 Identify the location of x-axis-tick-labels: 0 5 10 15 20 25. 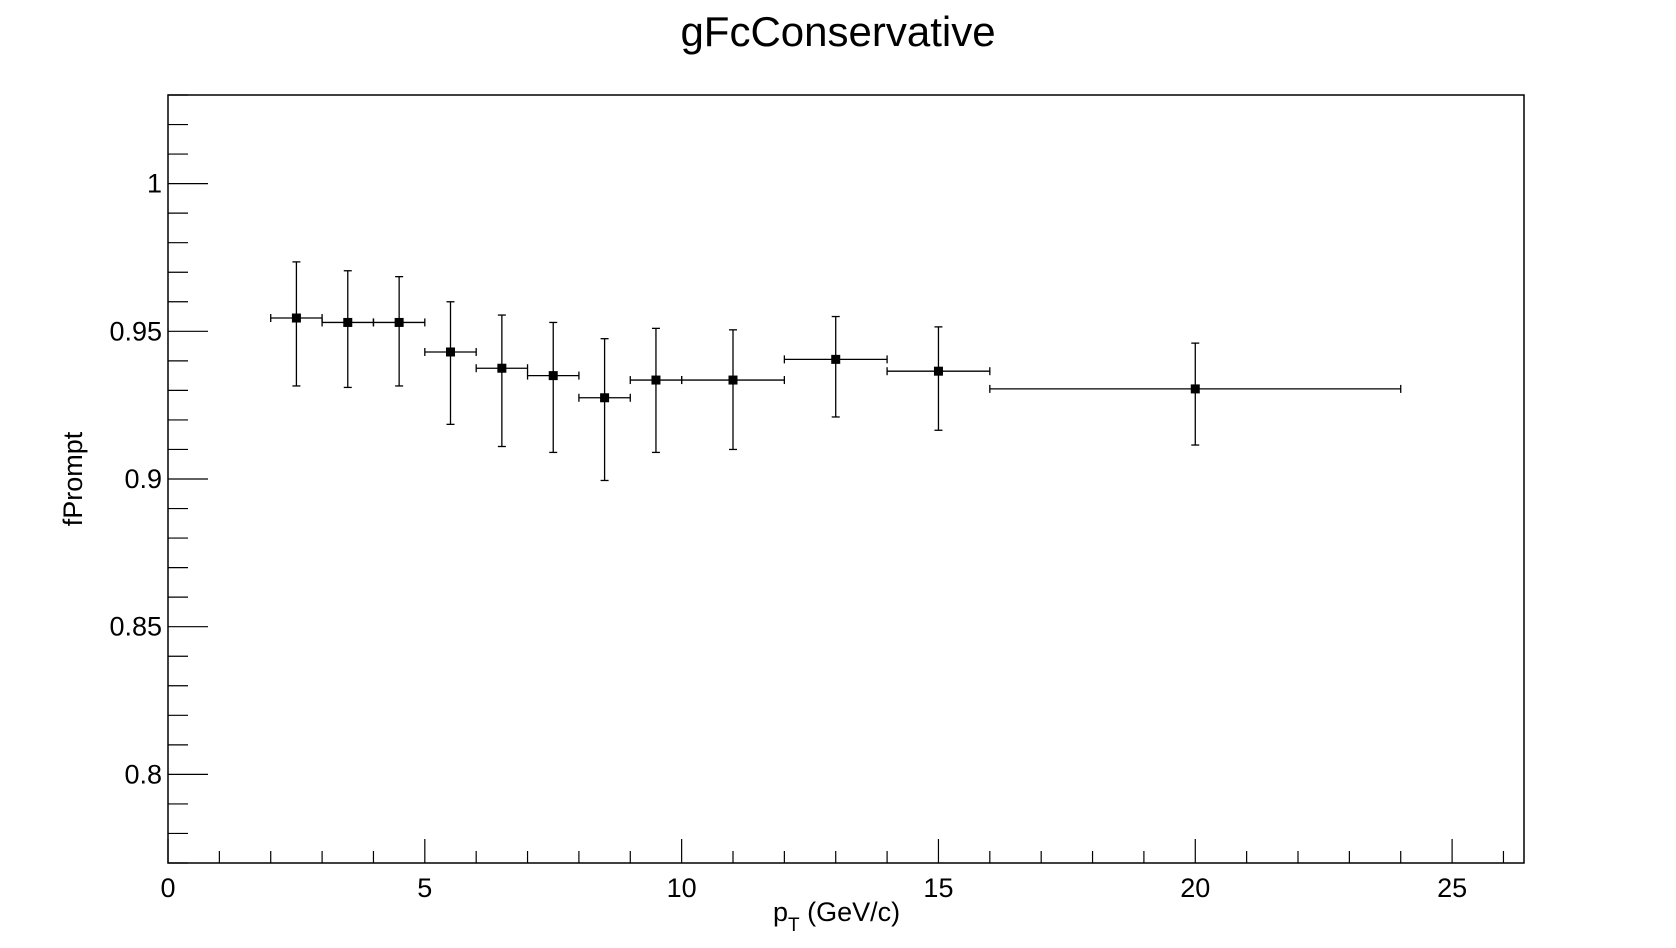
(813, 888).